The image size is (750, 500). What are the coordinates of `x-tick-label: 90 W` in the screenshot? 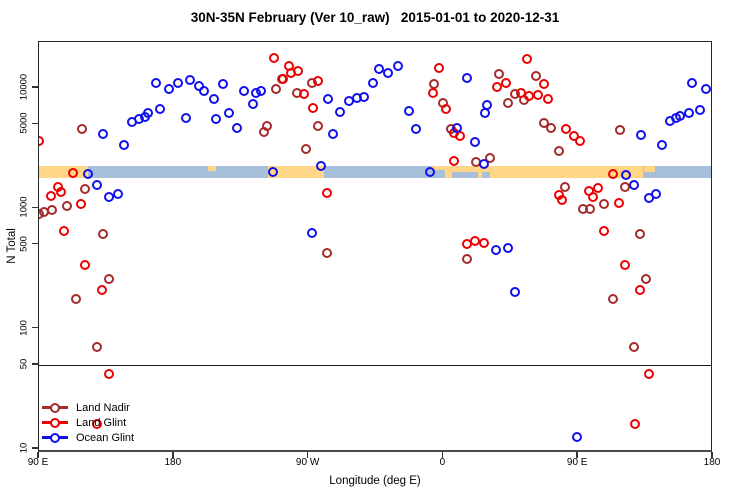 It's located at (307, 462).